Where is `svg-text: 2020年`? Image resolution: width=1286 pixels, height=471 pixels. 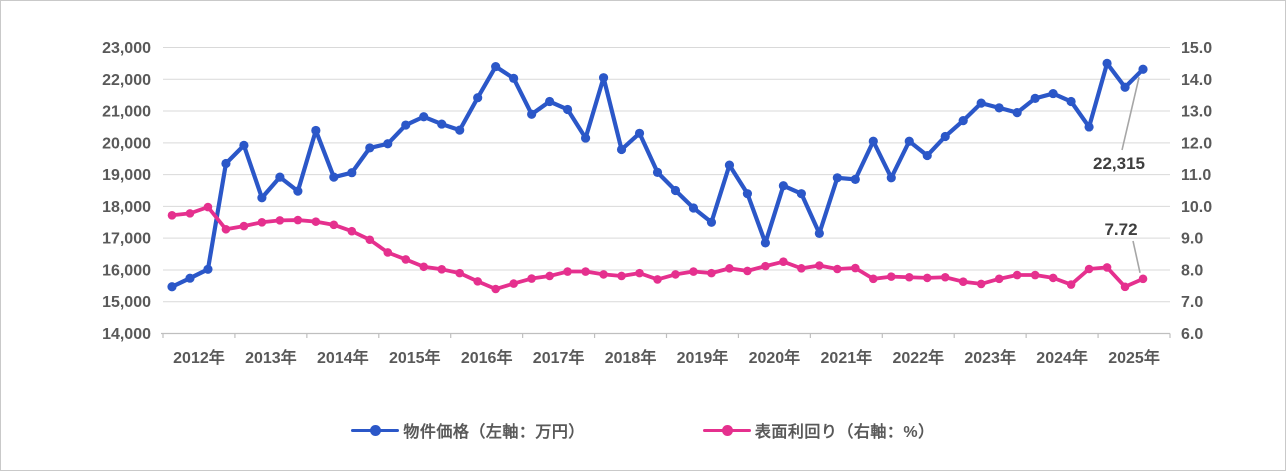
svg-text: 2020年 is located at coordinates (775, 357).